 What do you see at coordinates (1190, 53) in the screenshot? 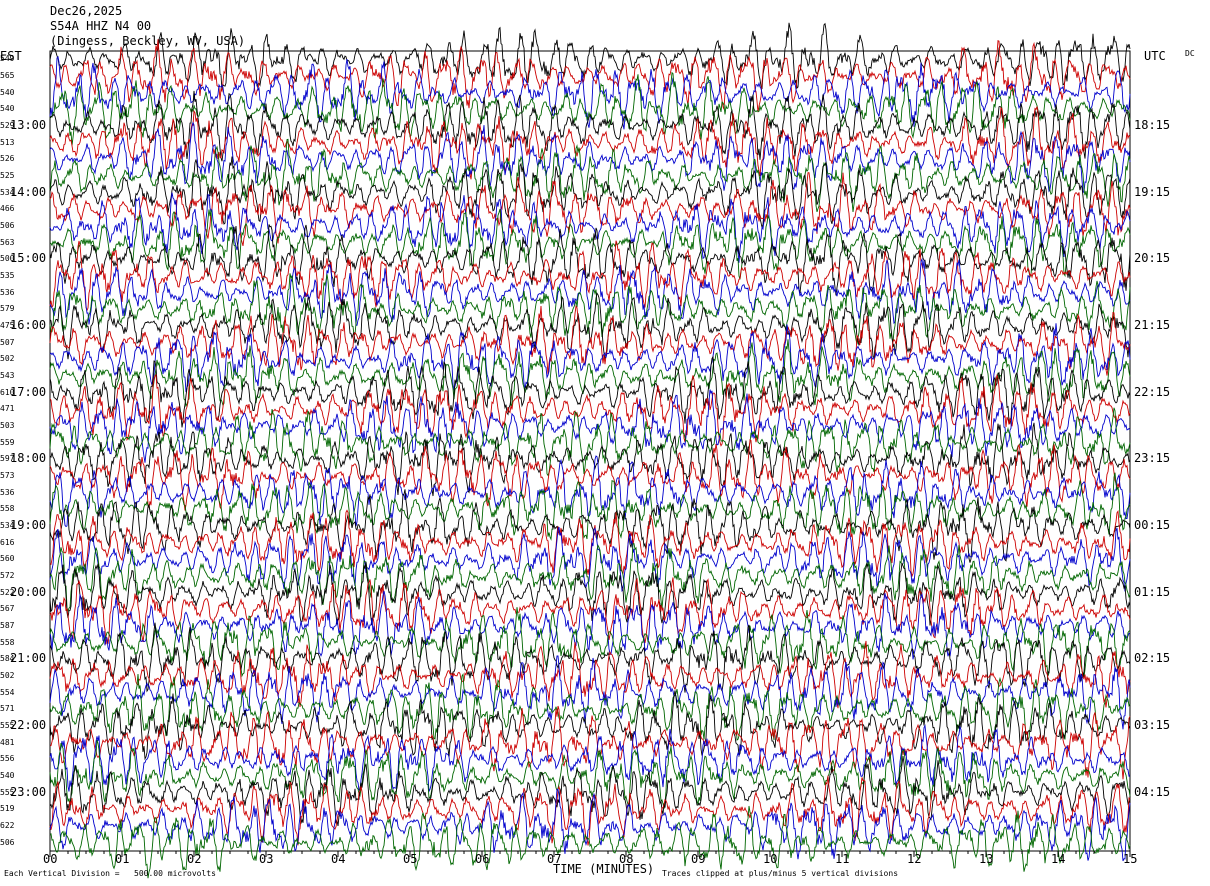
I see `dc-column-label: DC` at bounding box center [1190, 53].